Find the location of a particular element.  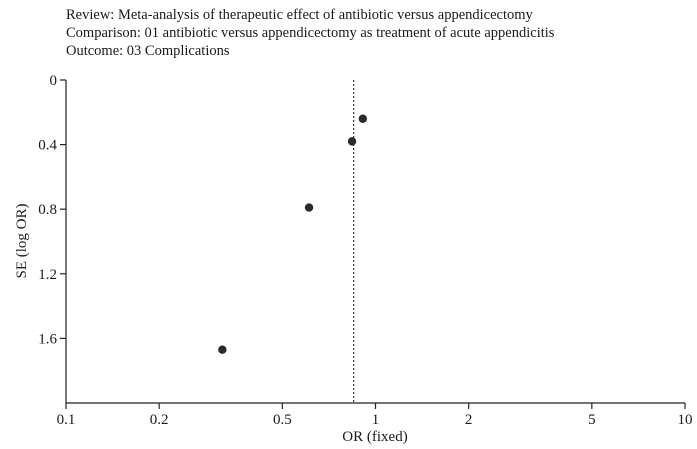

x-tick-label: 10 is located at coordinates (685, 420).